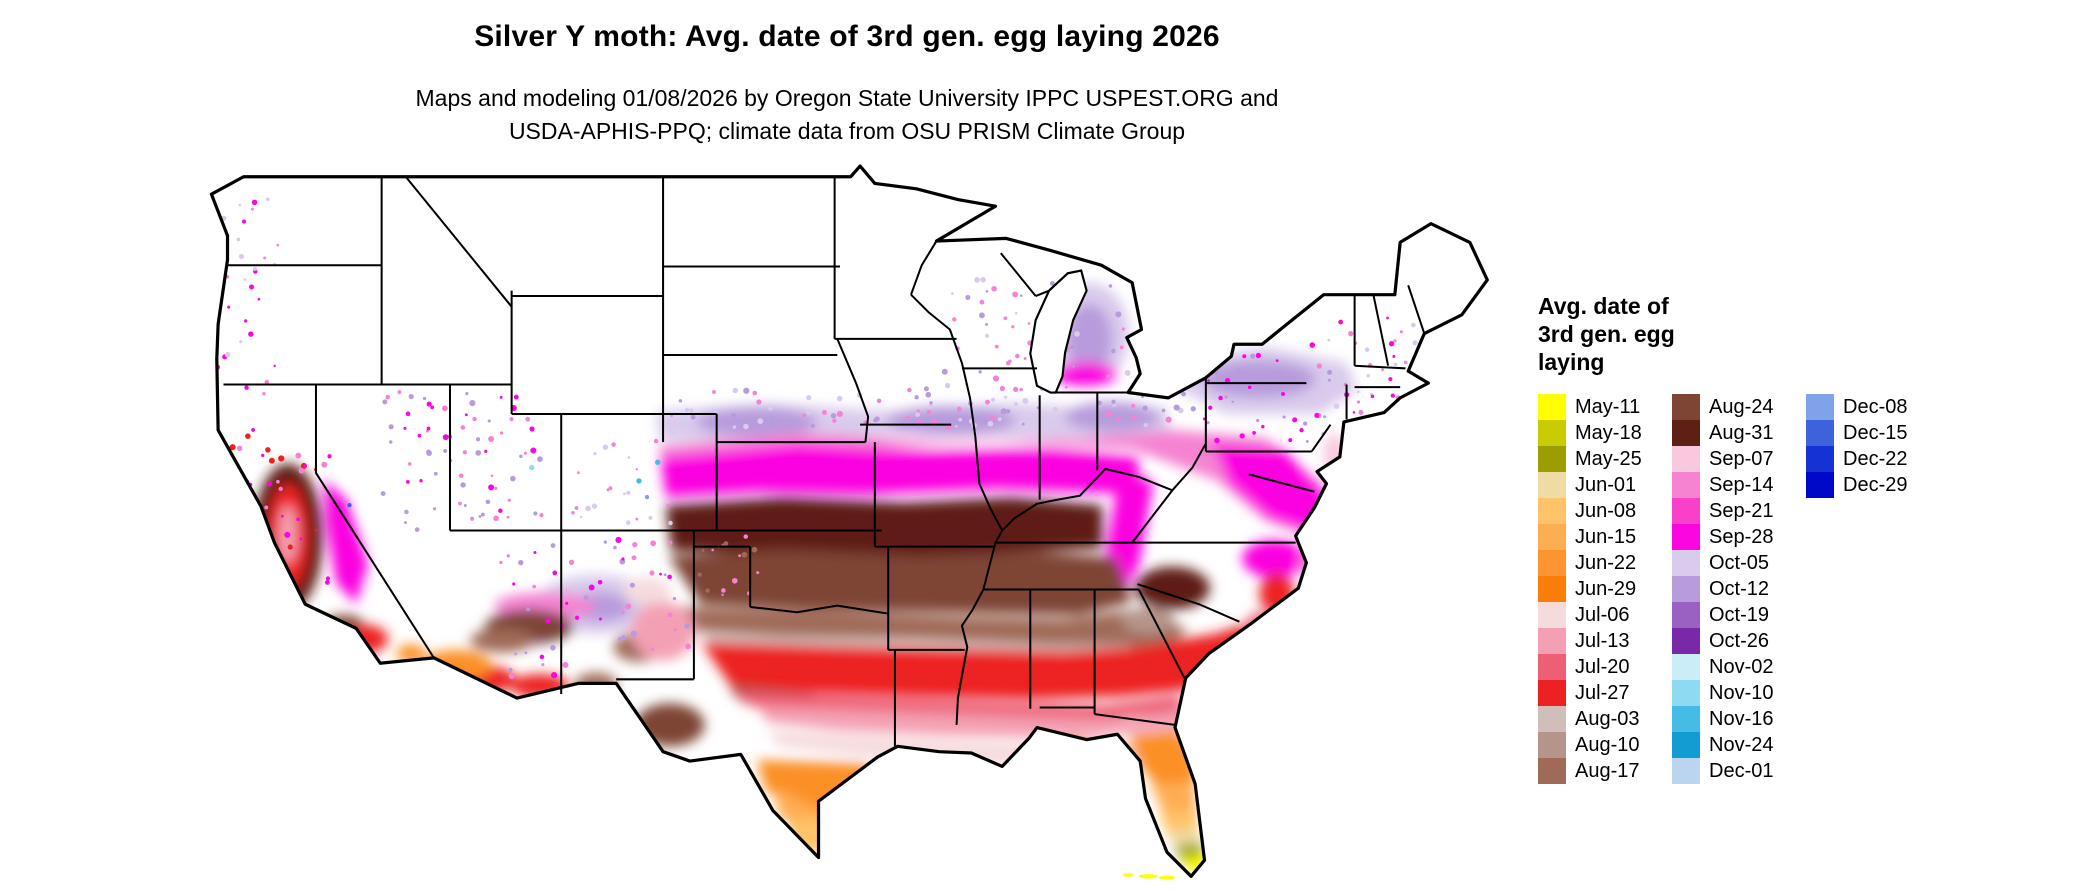  What do you see at coordinates (1741, 510) in the screenshot?
I see `legend-label: Sep-21` at bounding box center [1741, 510].